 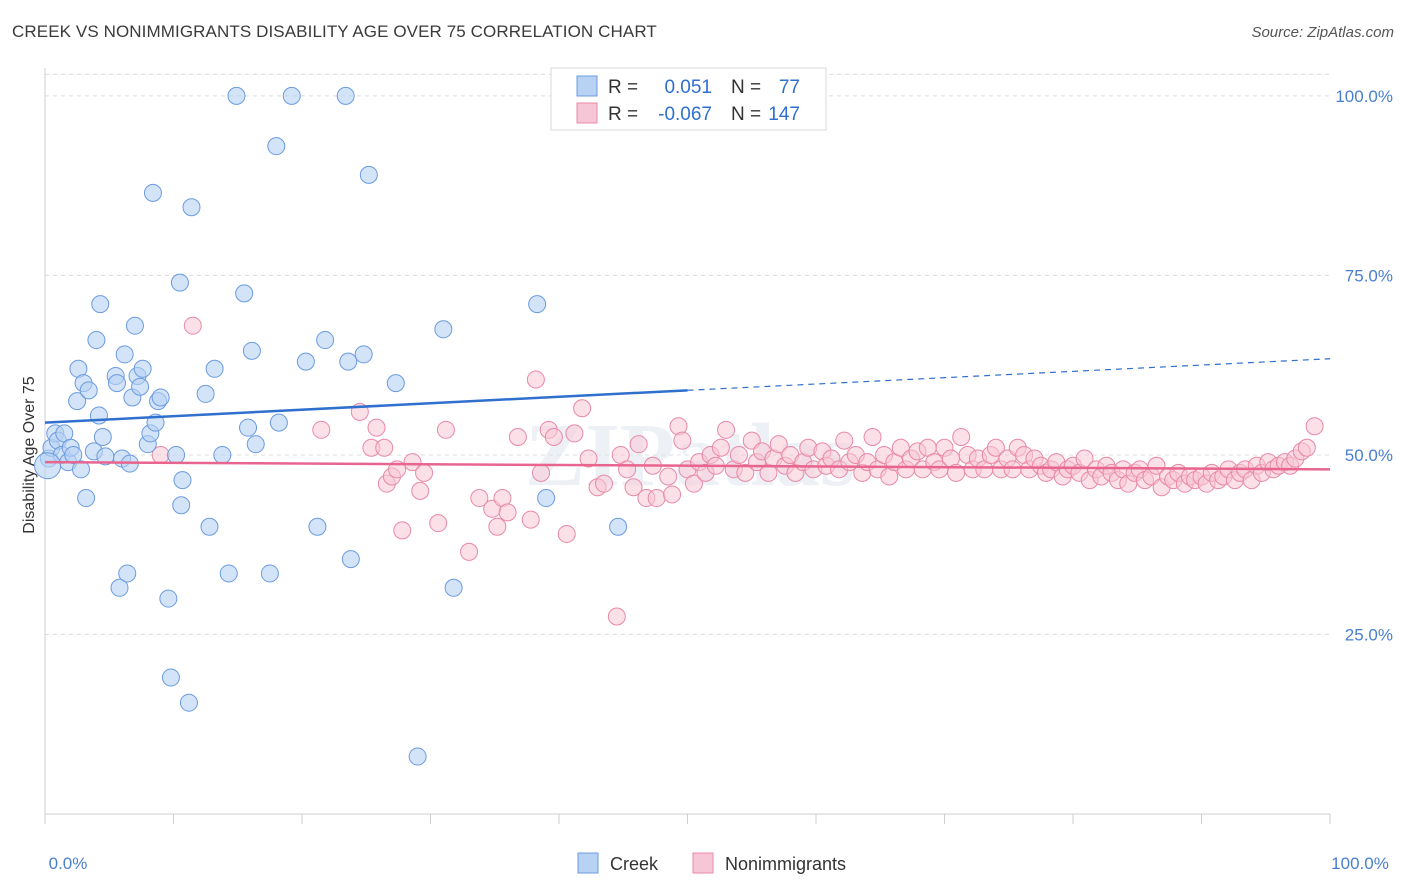 What do you see at coordinates (1364, 366) in the screenshot?
I see `y-tick-labels: 25.0% 50.0% 75.0% 100.0%` at bounding box center [1364, 366].